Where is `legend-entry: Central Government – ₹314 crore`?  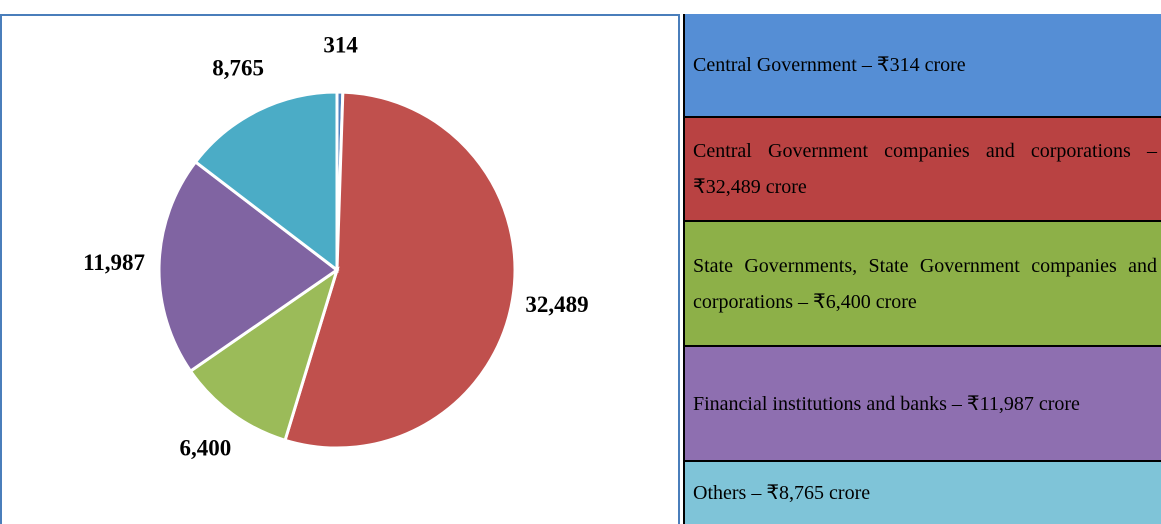
legend-entry: Central Government – ₹314 crore is located at coordinates (923, 66).